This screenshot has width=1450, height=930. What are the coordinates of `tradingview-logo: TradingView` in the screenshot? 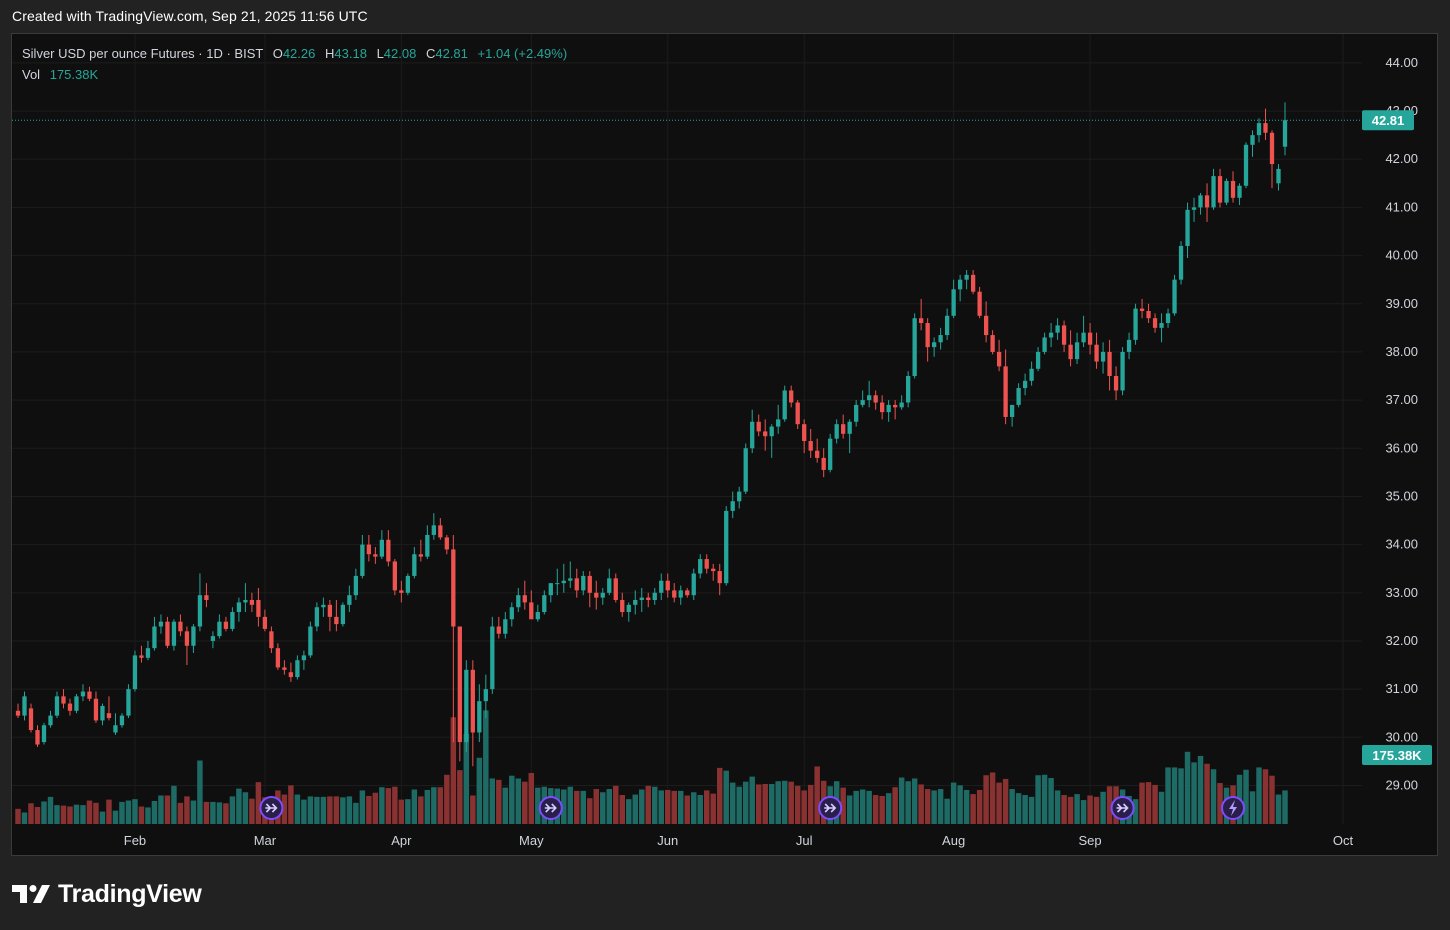 It's located at (107, 894).